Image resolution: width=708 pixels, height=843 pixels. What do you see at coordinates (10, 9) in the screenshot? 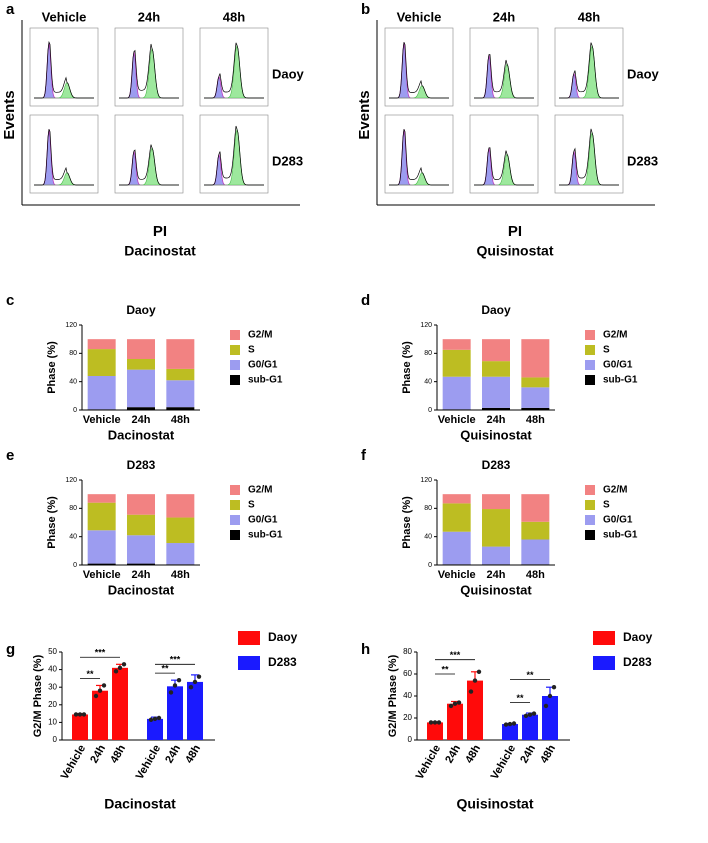
I see `panel-letter: a` at bounding box center [10, 9].